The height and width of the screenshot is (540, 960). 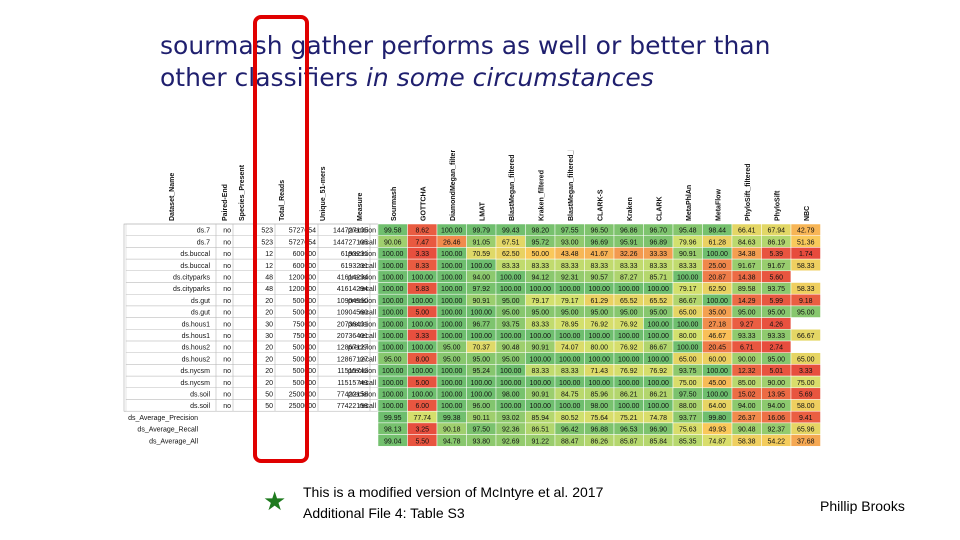 I want to click on dataset-name-cell: ds.buccal, so click(x=195, y=254).